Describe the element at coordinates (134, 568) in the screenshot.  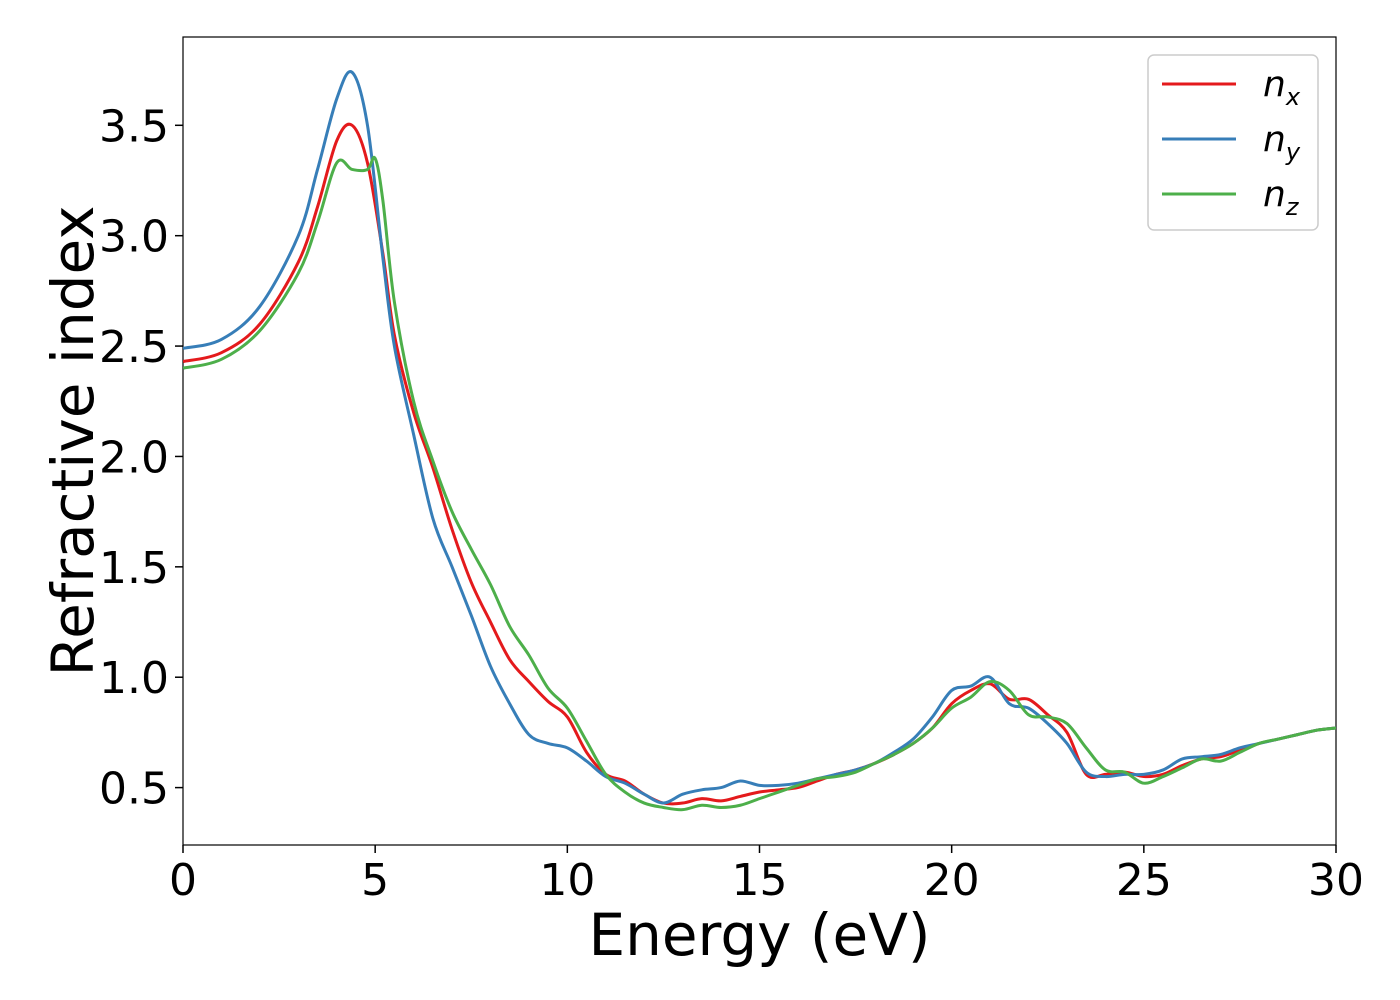
I see `y-tick-label: 1.5` at that location.